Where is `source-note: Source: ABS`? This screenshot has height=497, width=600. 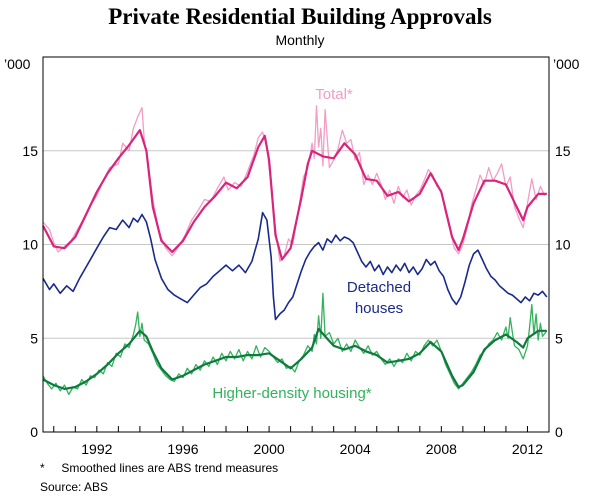
source-note: Source: ABS is located at coordinates (74, 487).